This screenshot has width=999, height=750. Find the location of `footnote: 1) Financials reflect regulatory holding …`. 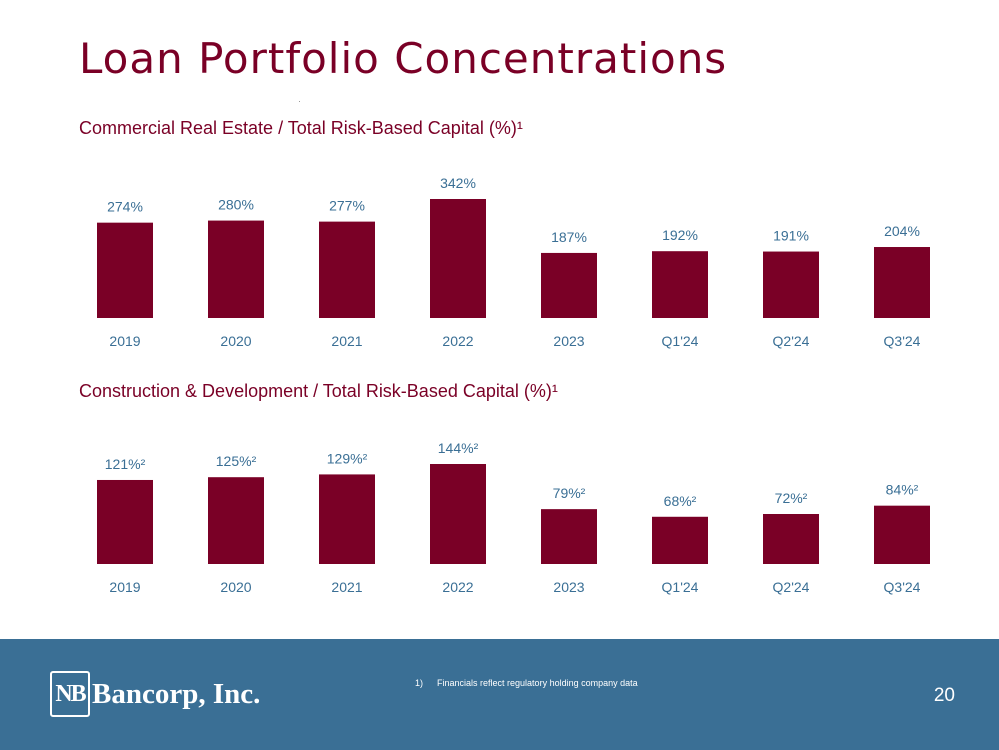

footnote: 1) Financials reflect regulatory holding … is located at coordinates (526, 683).